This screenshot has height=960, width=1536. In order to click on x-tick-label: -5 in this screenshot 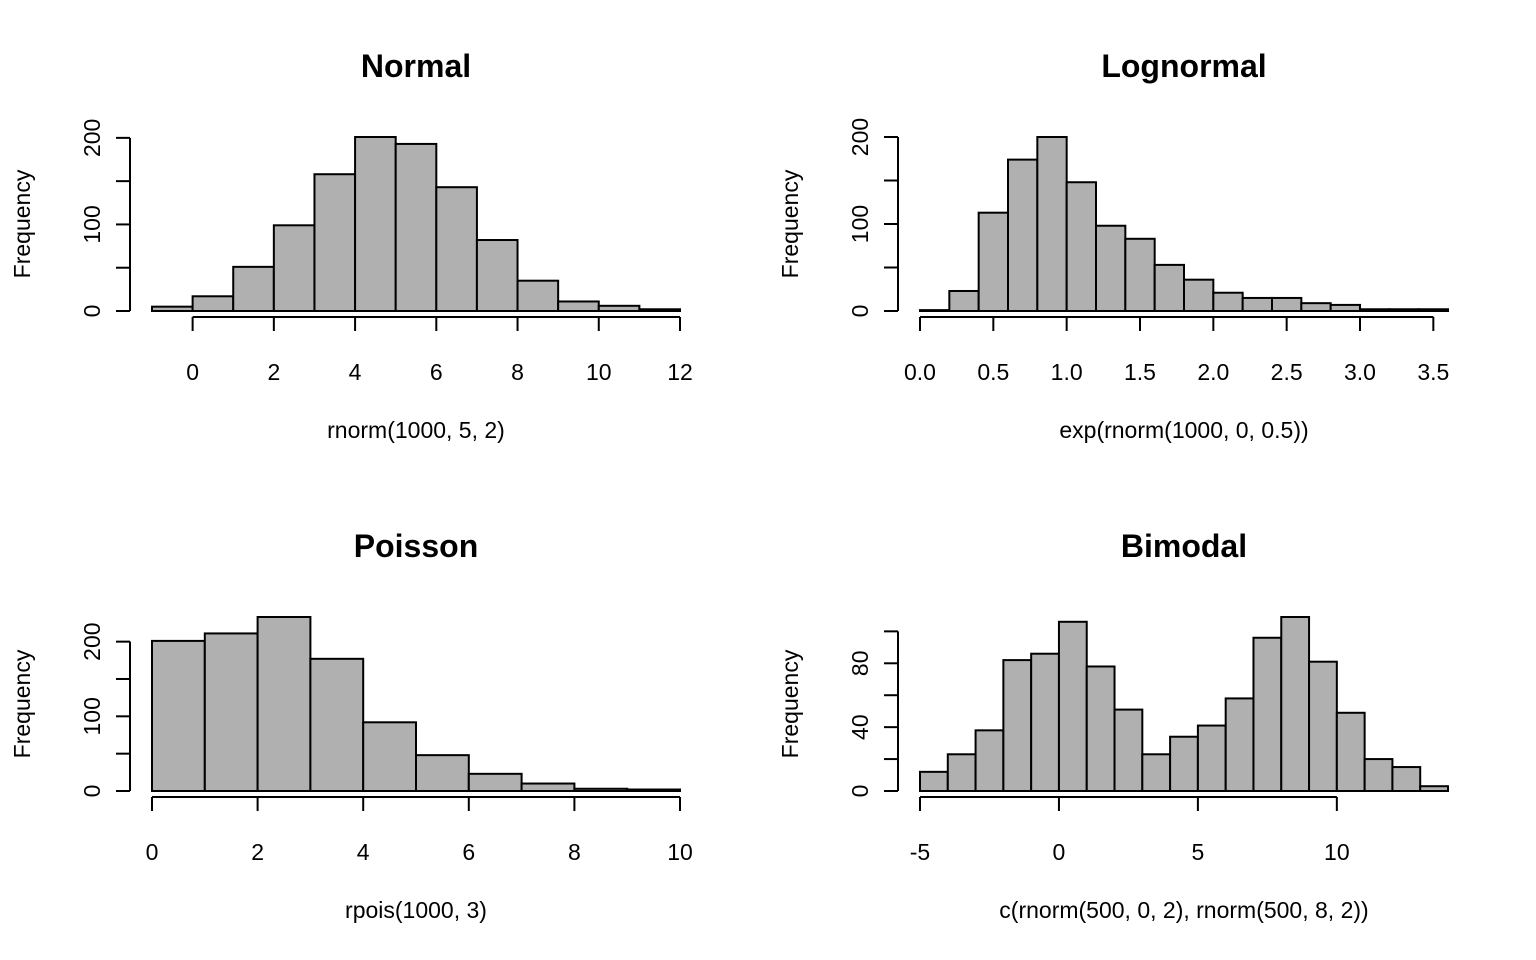, I will do `click(920, 852)`.